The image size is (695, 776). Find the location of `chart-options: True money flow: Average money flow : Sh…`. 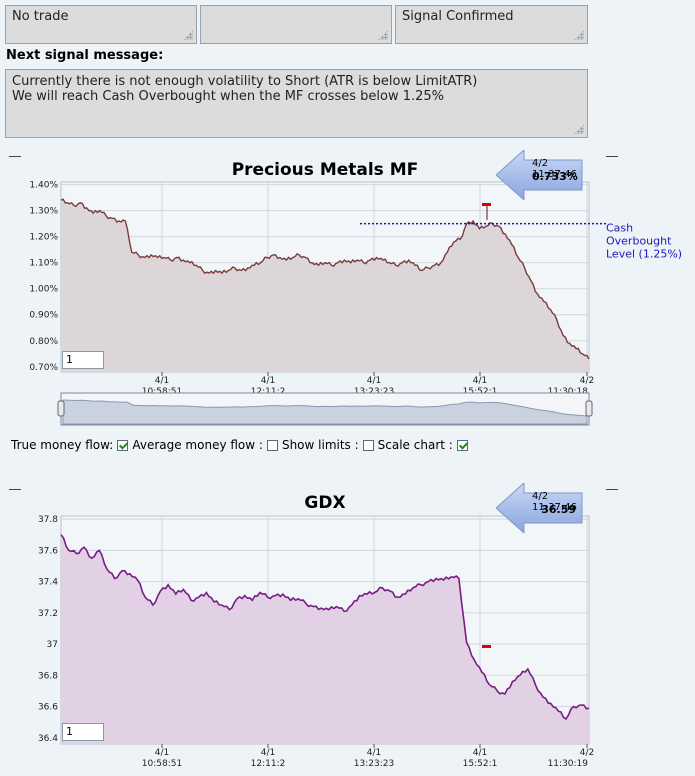

chart-options: True money flow: Average money flow : Sh… is located at coordinates (241, 445).